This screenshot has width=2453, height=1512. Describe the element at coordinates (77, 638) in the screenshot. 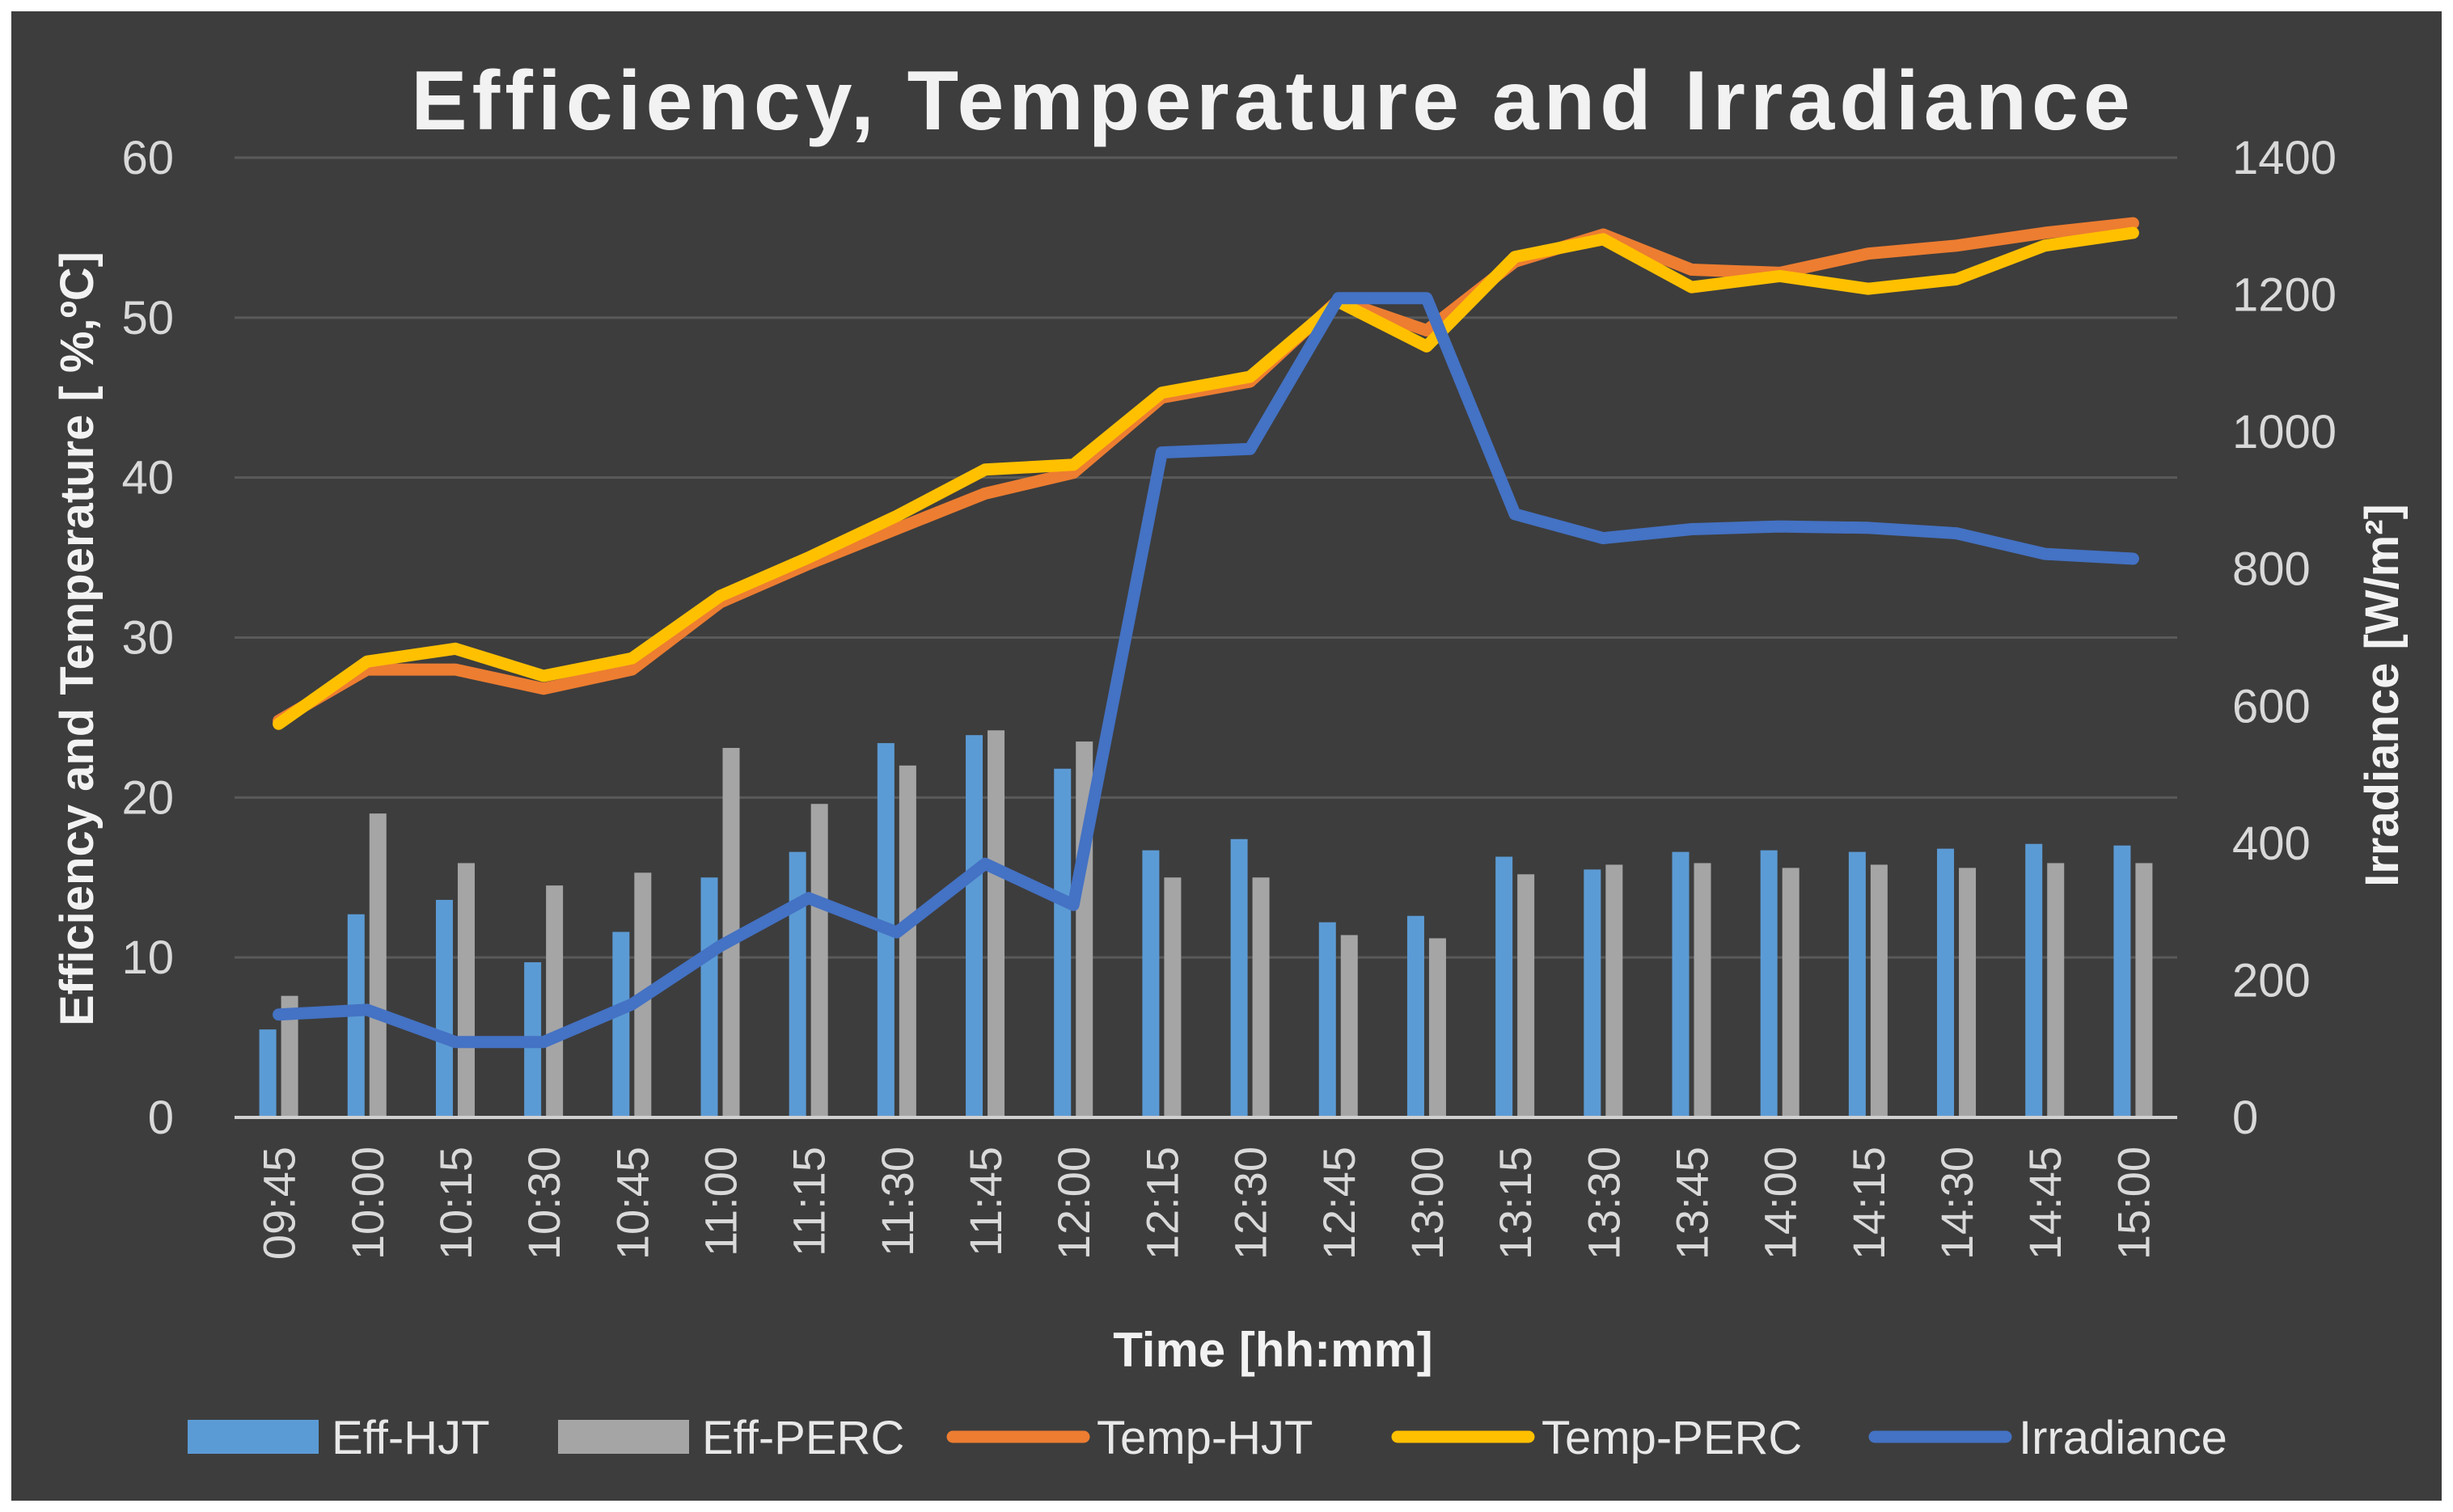

I see `y-axis-left-label: Efficiency and Temperature [ %,ºC]` at that location.